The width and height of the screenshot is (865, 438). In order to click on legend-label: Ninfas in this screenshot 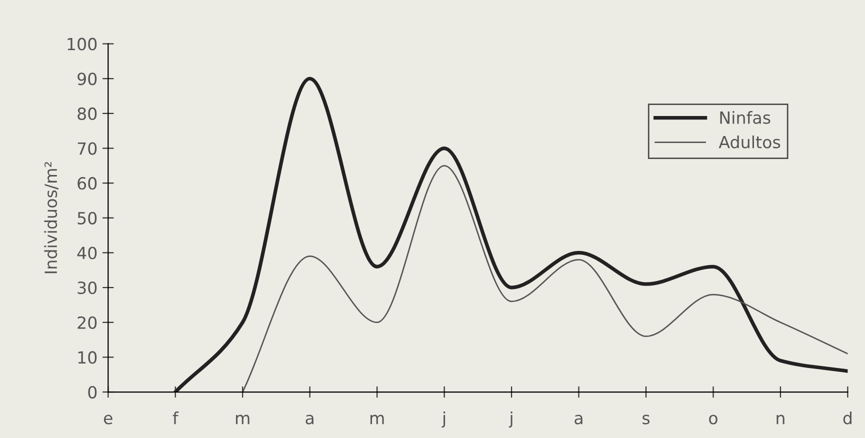, I will do `click(745, 117)`.